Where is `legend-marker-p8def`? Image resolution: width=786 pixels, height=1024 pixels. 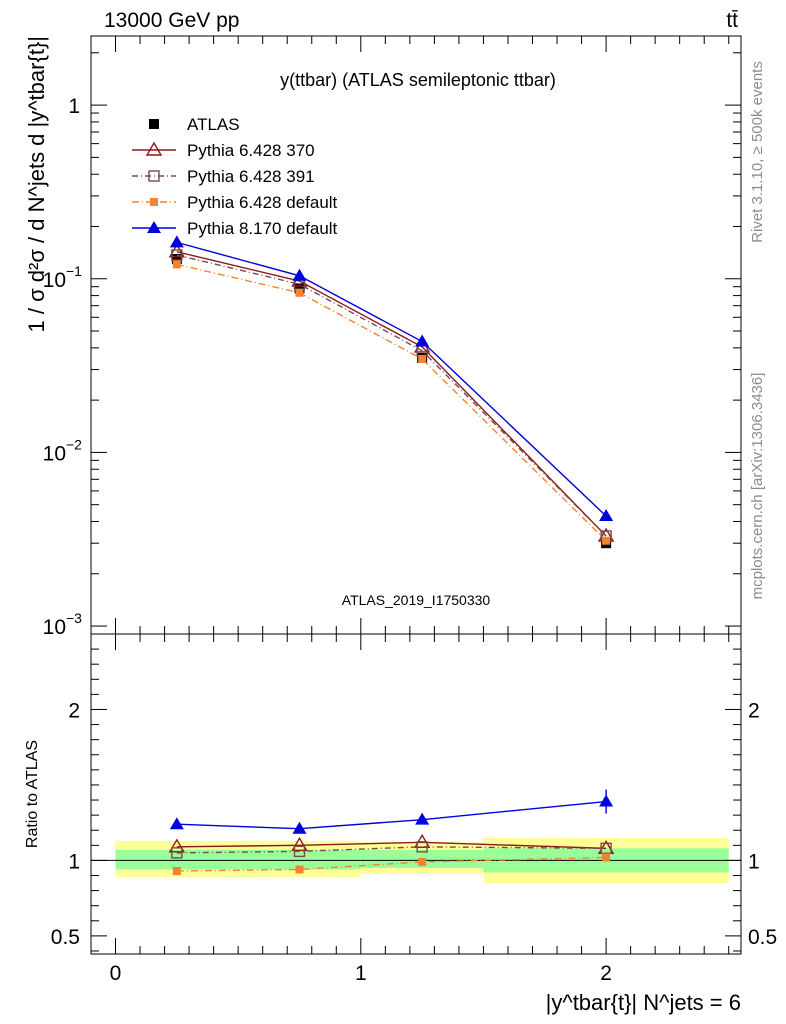 legend-marker-p8def is located at coordinates (154, 227).